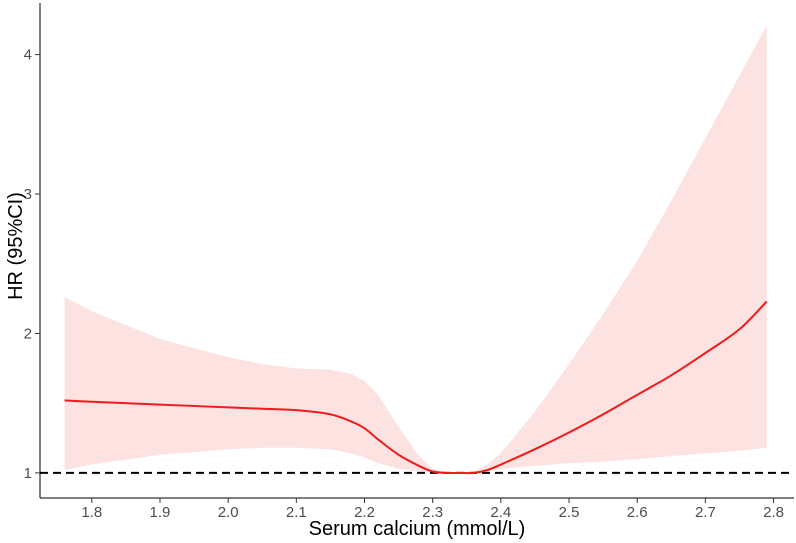 This screenshot has width=796, height=543. What do you see at coordinates (364, 512) in the screenshot?
I see `x-tick-label: 2.2` at bounding box center [364, 512].